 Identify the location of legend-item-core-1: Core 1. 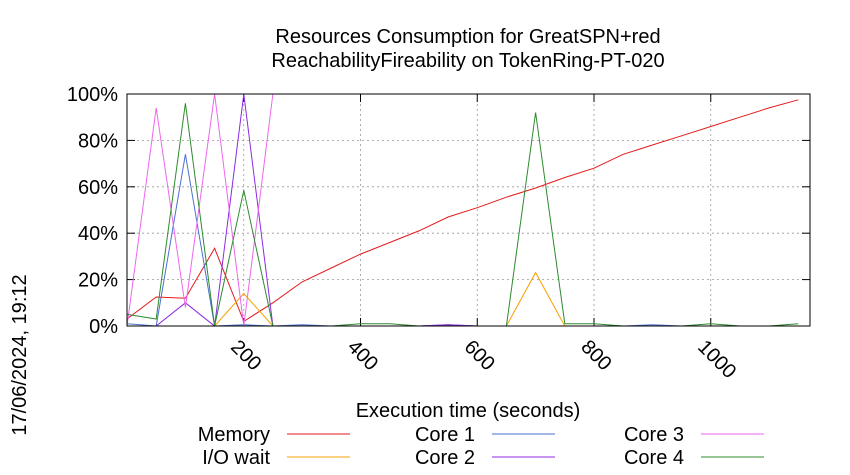
(485, 435).